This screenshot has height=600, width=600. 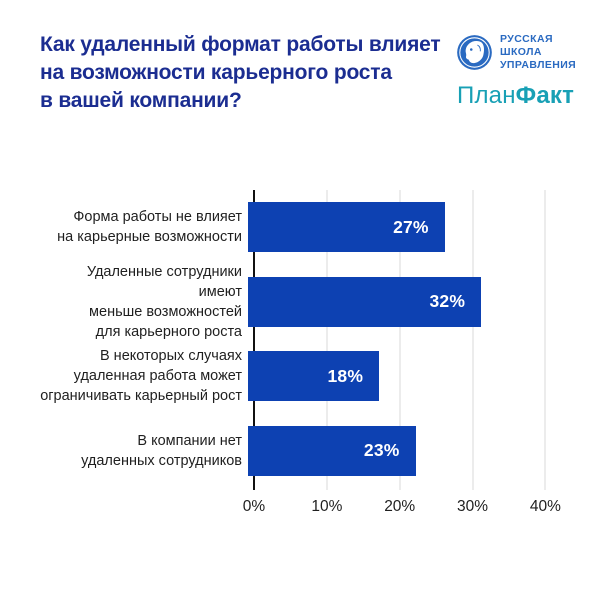 What do you see at coordinates (545, 95) in the screenshot?
I see `planfact-logo-text-bold: Факт` at bounding box center [545, 95].